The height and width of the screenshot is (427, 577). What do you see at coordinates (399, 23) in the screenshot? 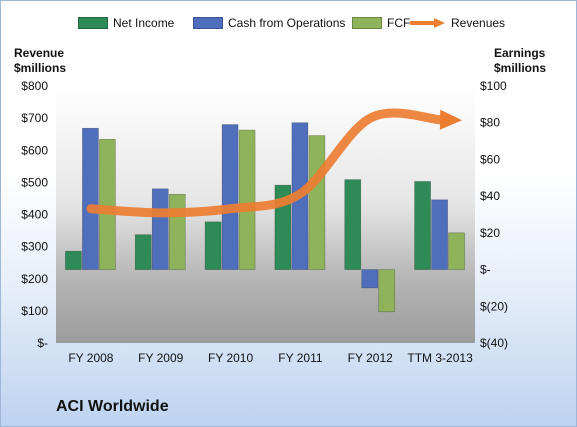
I see `legend-label-fcf: FCF` at bounding box center [399, 23].